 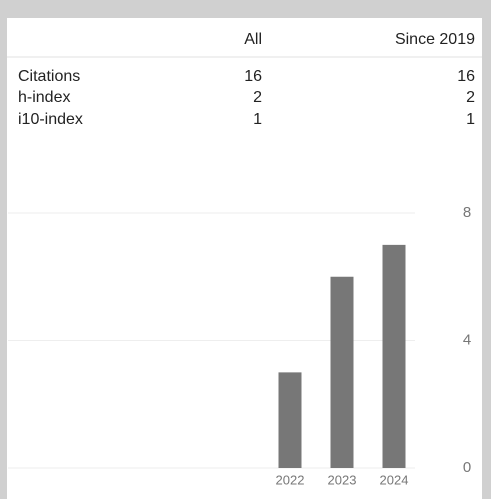 What do you see at coordinates (253, 39) in the screenshot?
I see `column-header: All` at bounding box center [253, 39].